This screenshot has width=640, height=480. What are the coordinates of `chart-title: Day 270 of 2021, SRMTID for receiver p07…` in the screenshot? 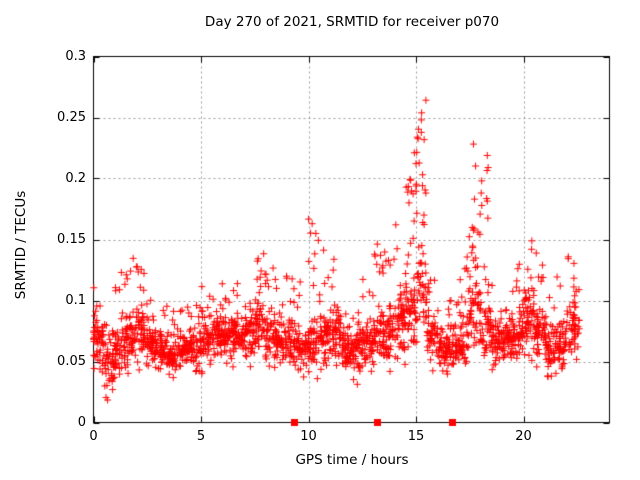 It's located at (352, 22).